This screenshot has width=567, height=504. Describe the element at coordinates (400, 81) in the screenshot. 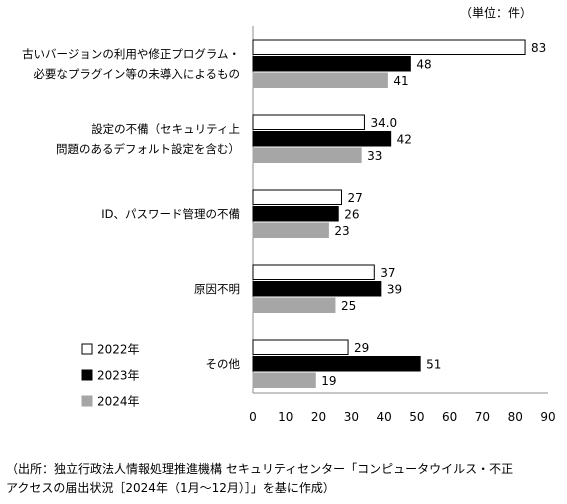

I see `data-label: 41` at that location.